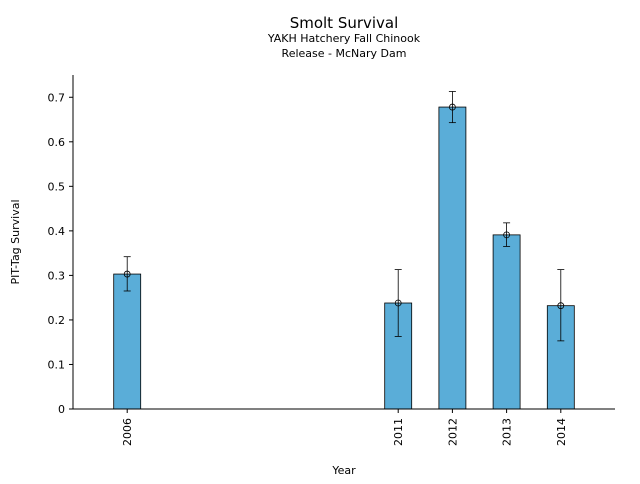  Describe the element at coordinates (398, 432) in the screenshot. I see `x-tick-label: 2011` at that location.